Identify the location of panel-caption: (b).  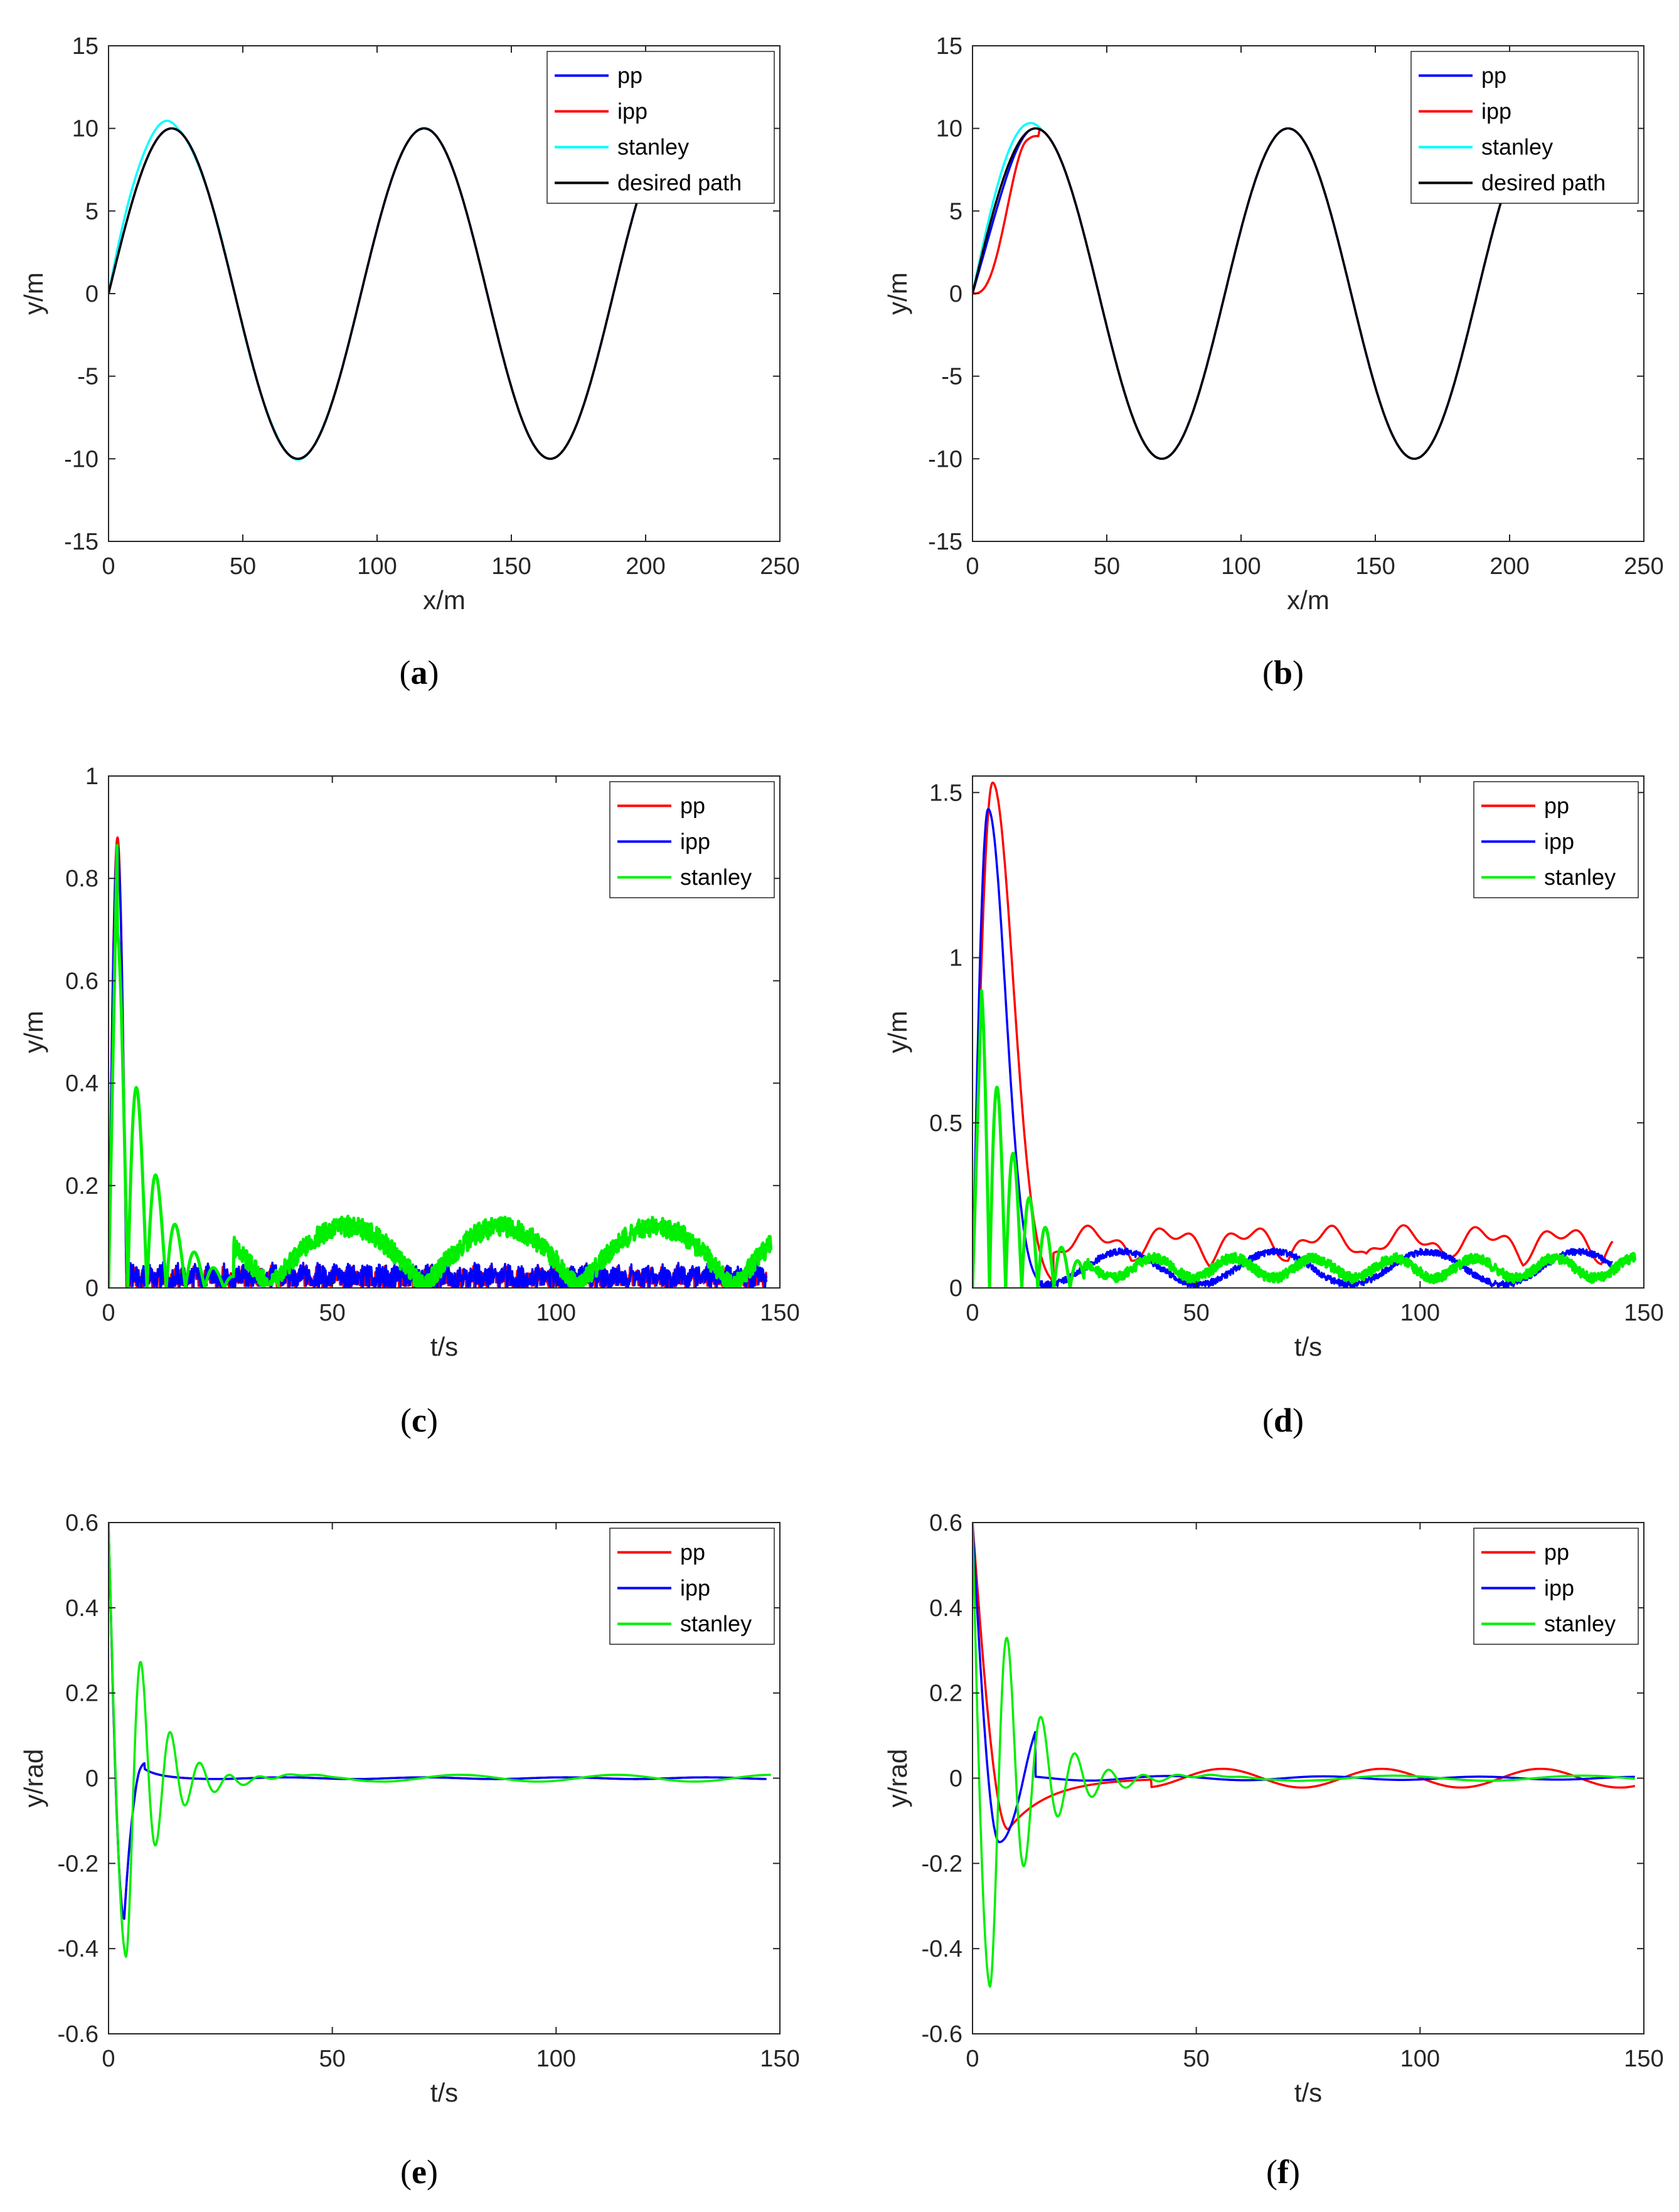
(1283, 672).